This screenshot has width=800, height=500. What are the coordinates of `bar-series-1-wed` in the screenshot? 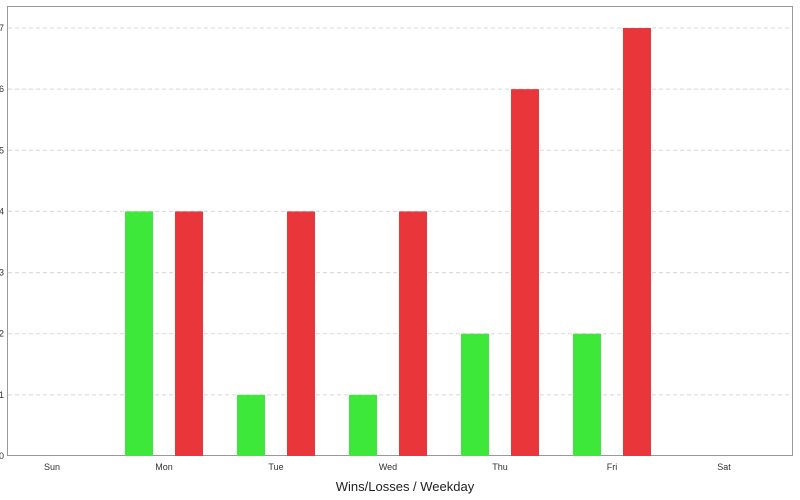 It's located at (363, 425).